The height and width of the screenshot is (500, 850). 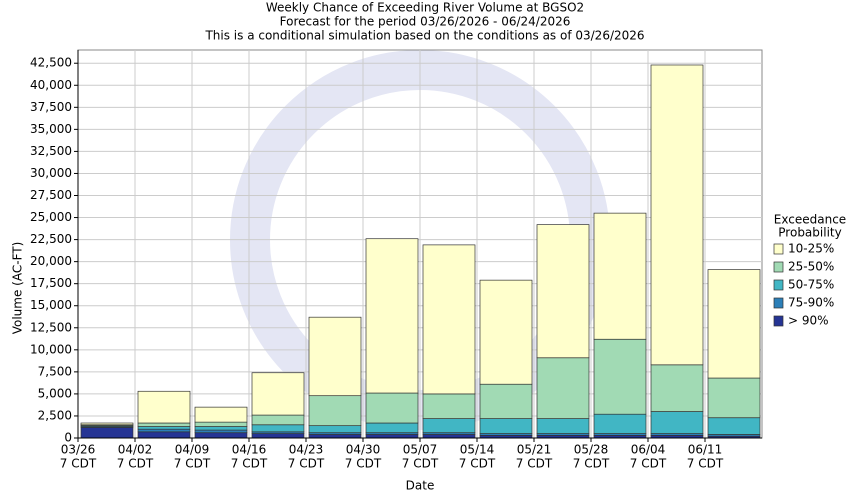 I want to click on x-tick-label: 05/07, so click(x=420, y=450).